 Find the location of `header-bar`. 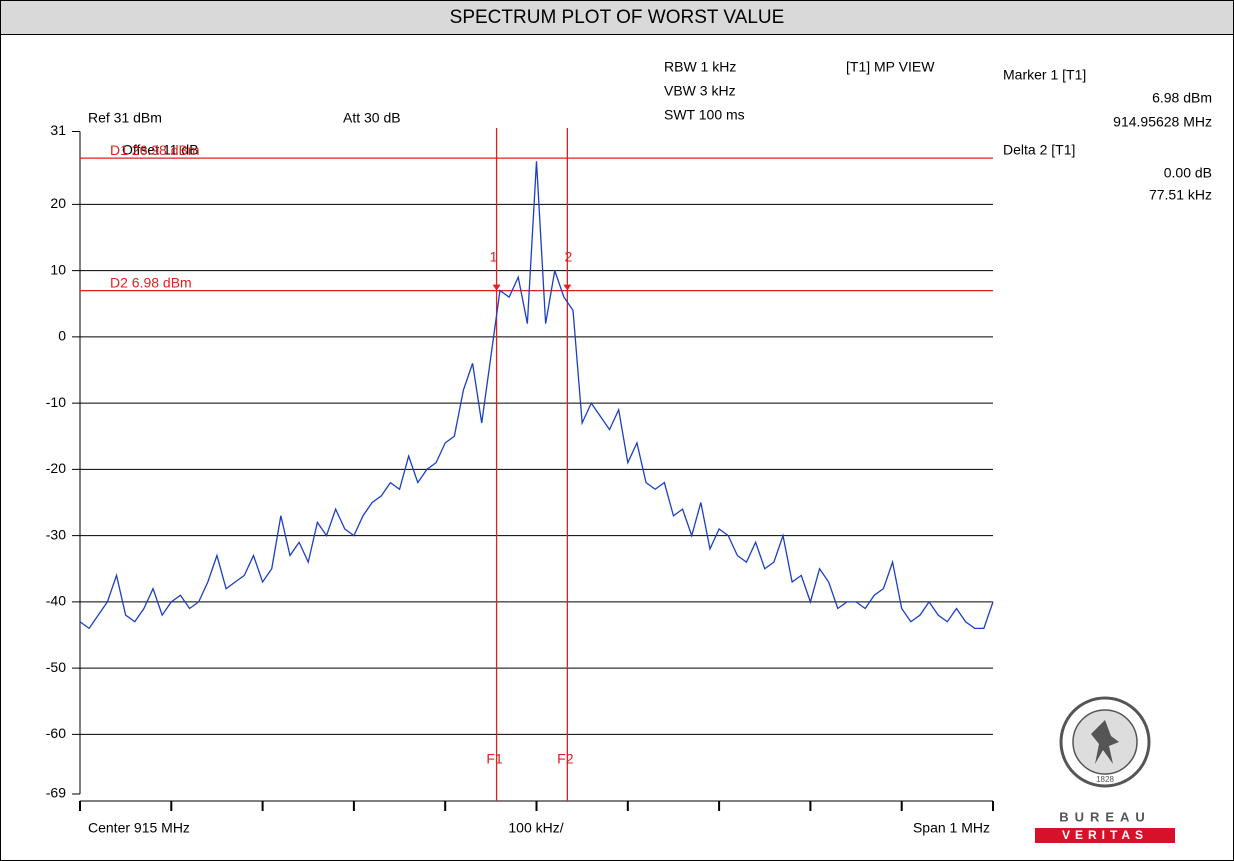

header-bar is located at coordinates (617, 17).